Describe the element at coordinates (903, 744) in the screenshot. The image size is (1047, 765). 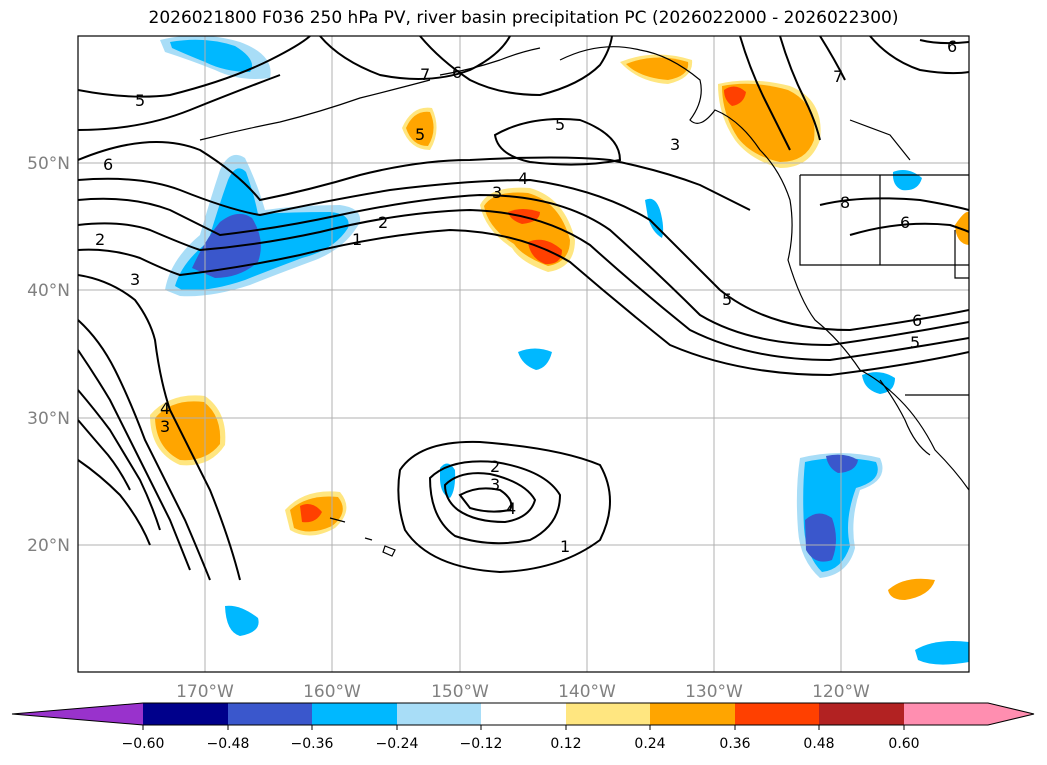
I see `colorbar-tick-label: 0.60` at that location.